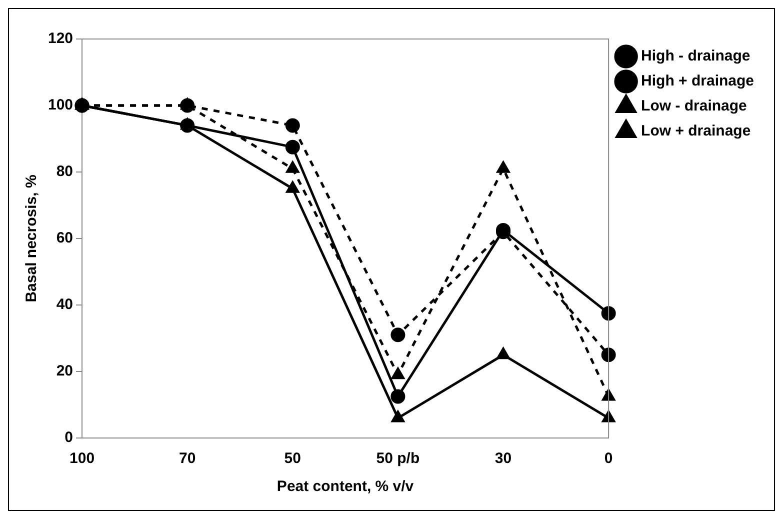  What do you see at coordinates (82, 459) in the screenshot?
I see `x-tick-label: 100` at bounding box center [82, 459].